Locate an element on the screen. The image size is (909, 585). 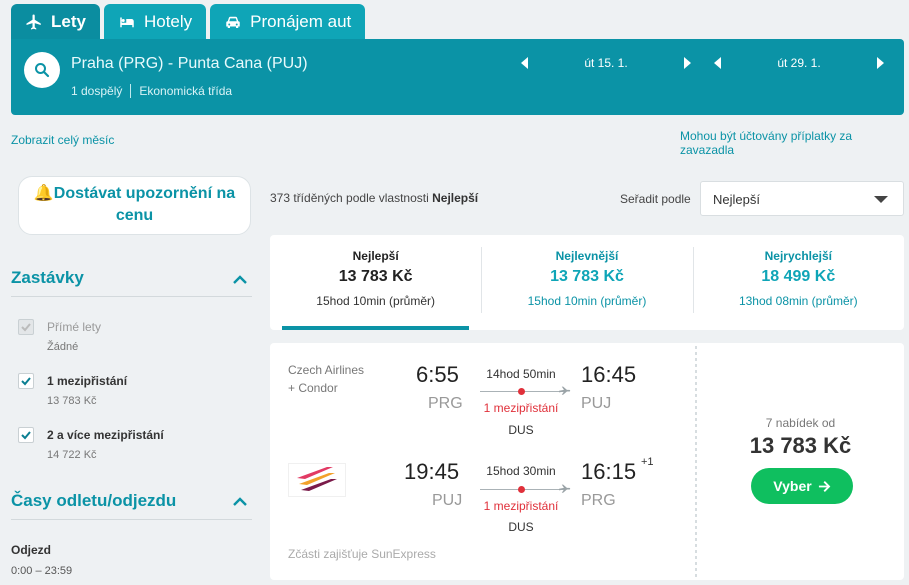
sort-select: Nejlepší is located at coordinates (802, 198).